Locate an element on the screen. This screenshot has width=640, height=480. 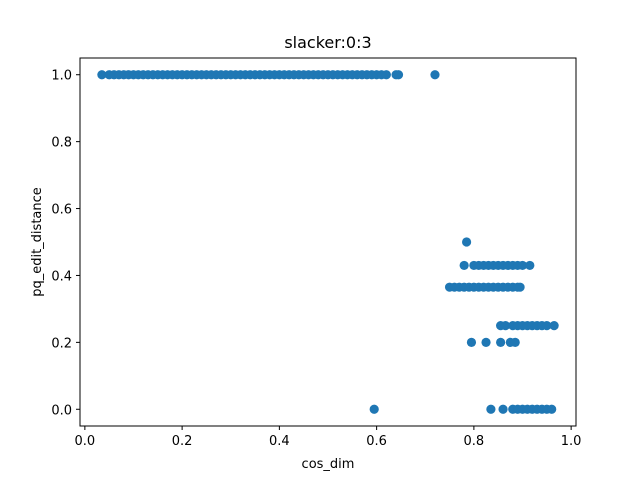
x-tick-label: 0.0 is located at coordinates (85, 441).